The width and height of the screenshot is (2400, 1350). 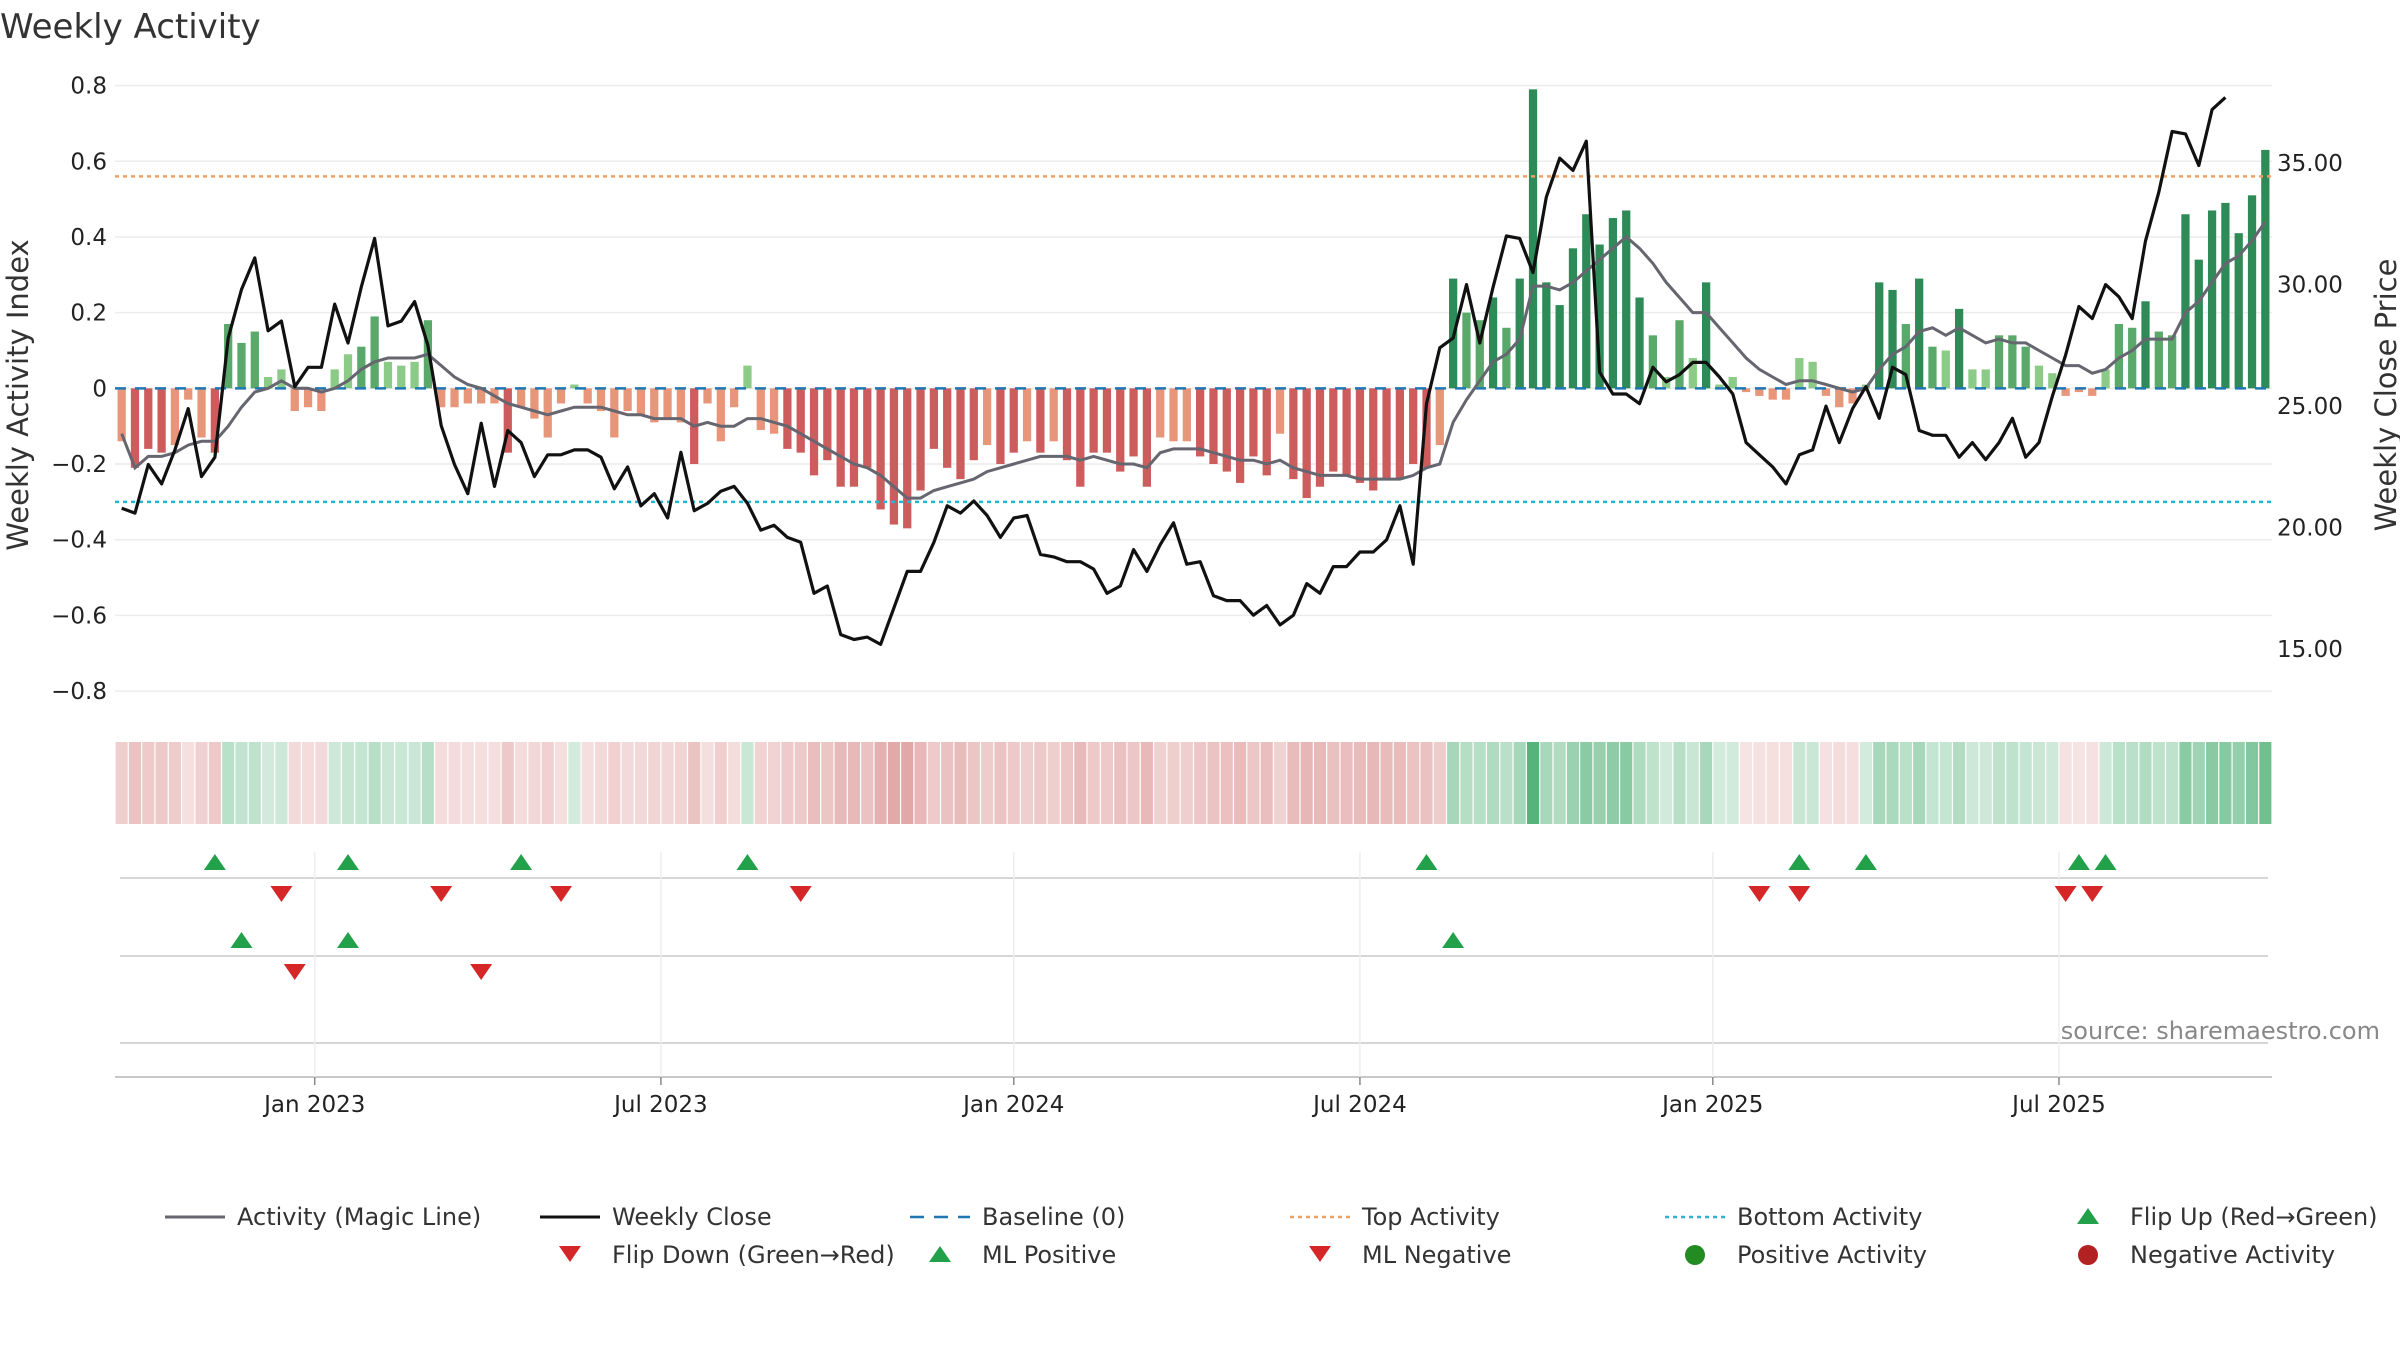 What do you see at coordinates (1012, 1105) in the screenshot?
I see `x-tick-label: Jan 2024` at bounding box center [1012, 1105].